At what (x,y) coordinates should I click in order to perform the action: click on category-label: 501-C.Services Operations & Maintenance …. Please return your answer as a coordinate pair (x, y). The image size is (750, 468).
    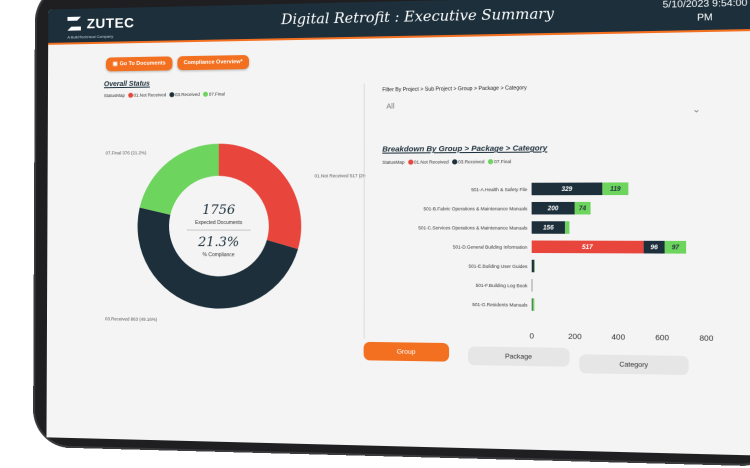
    Looking at the image, I should click on (473, 227).